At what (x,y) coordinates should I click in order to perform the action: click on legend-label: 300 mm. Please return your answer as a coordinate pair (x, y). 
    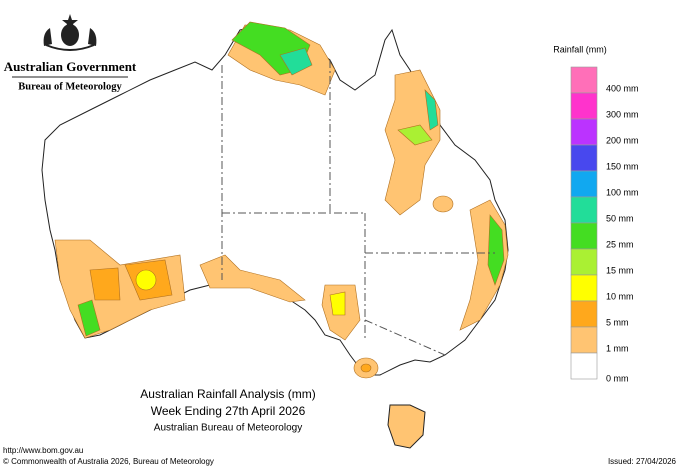
    Looking at the image, I should click on (622, 114).